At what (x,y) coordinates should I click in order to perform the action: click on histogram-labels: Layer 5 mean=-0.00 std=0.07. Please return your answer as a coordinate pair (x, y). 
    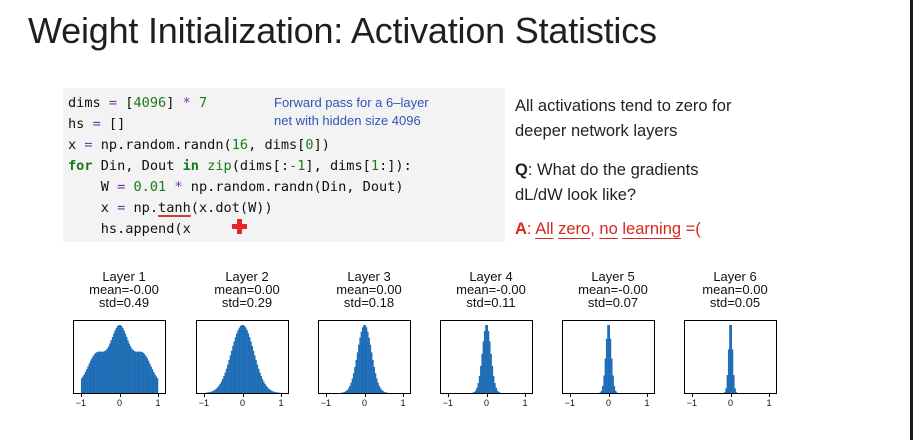
    Looking at the image, I should click on (613, 289).